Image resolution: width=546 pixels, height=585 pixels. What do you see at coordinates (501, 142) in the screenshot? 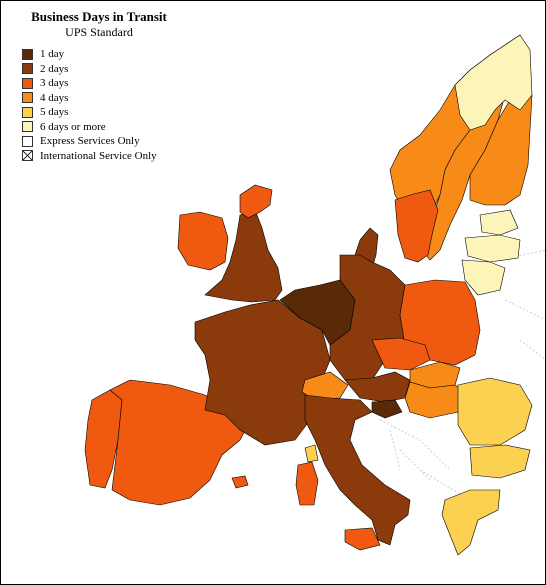
I see `region-finland` at bounding box center [501, 142].